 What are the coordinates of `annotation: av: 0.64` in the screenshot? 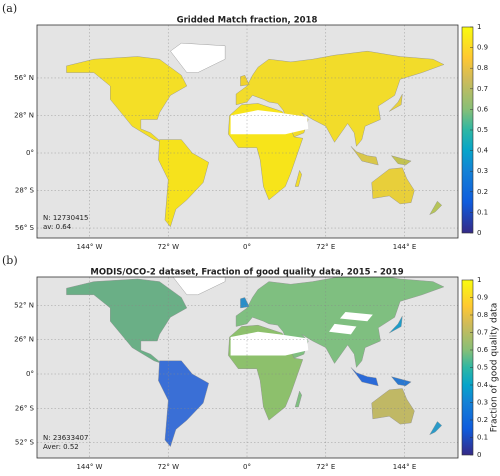 It's located at (57, 227).